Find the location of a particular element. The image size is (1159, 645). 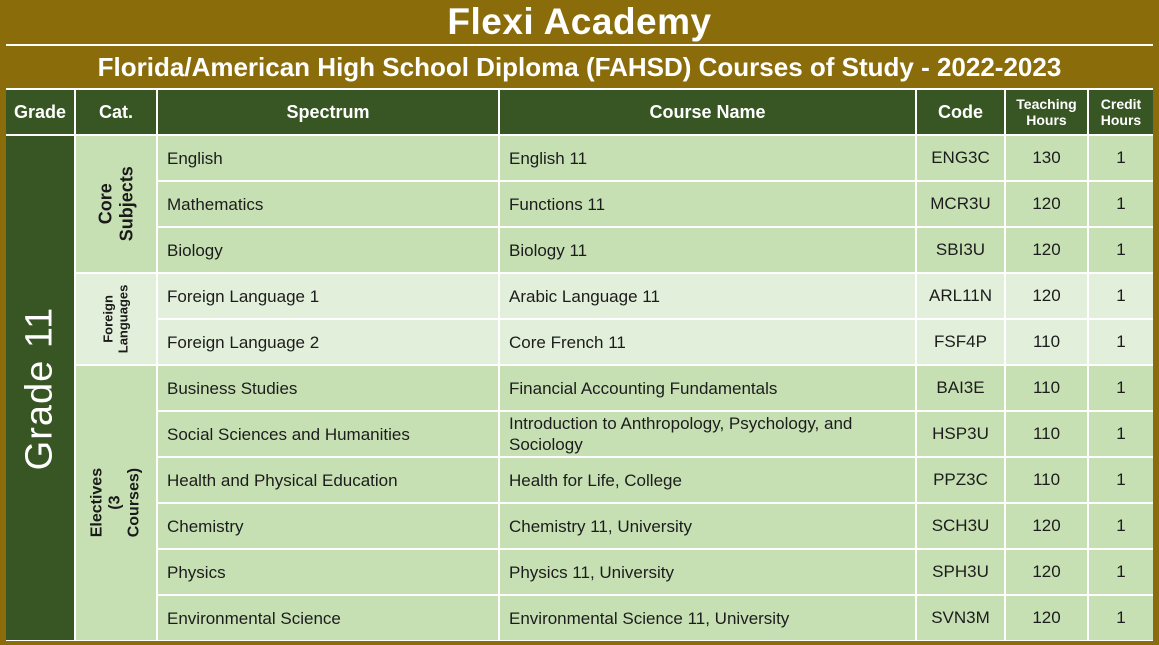

code-cell: FSF4P is located at coordinates (960, 342).